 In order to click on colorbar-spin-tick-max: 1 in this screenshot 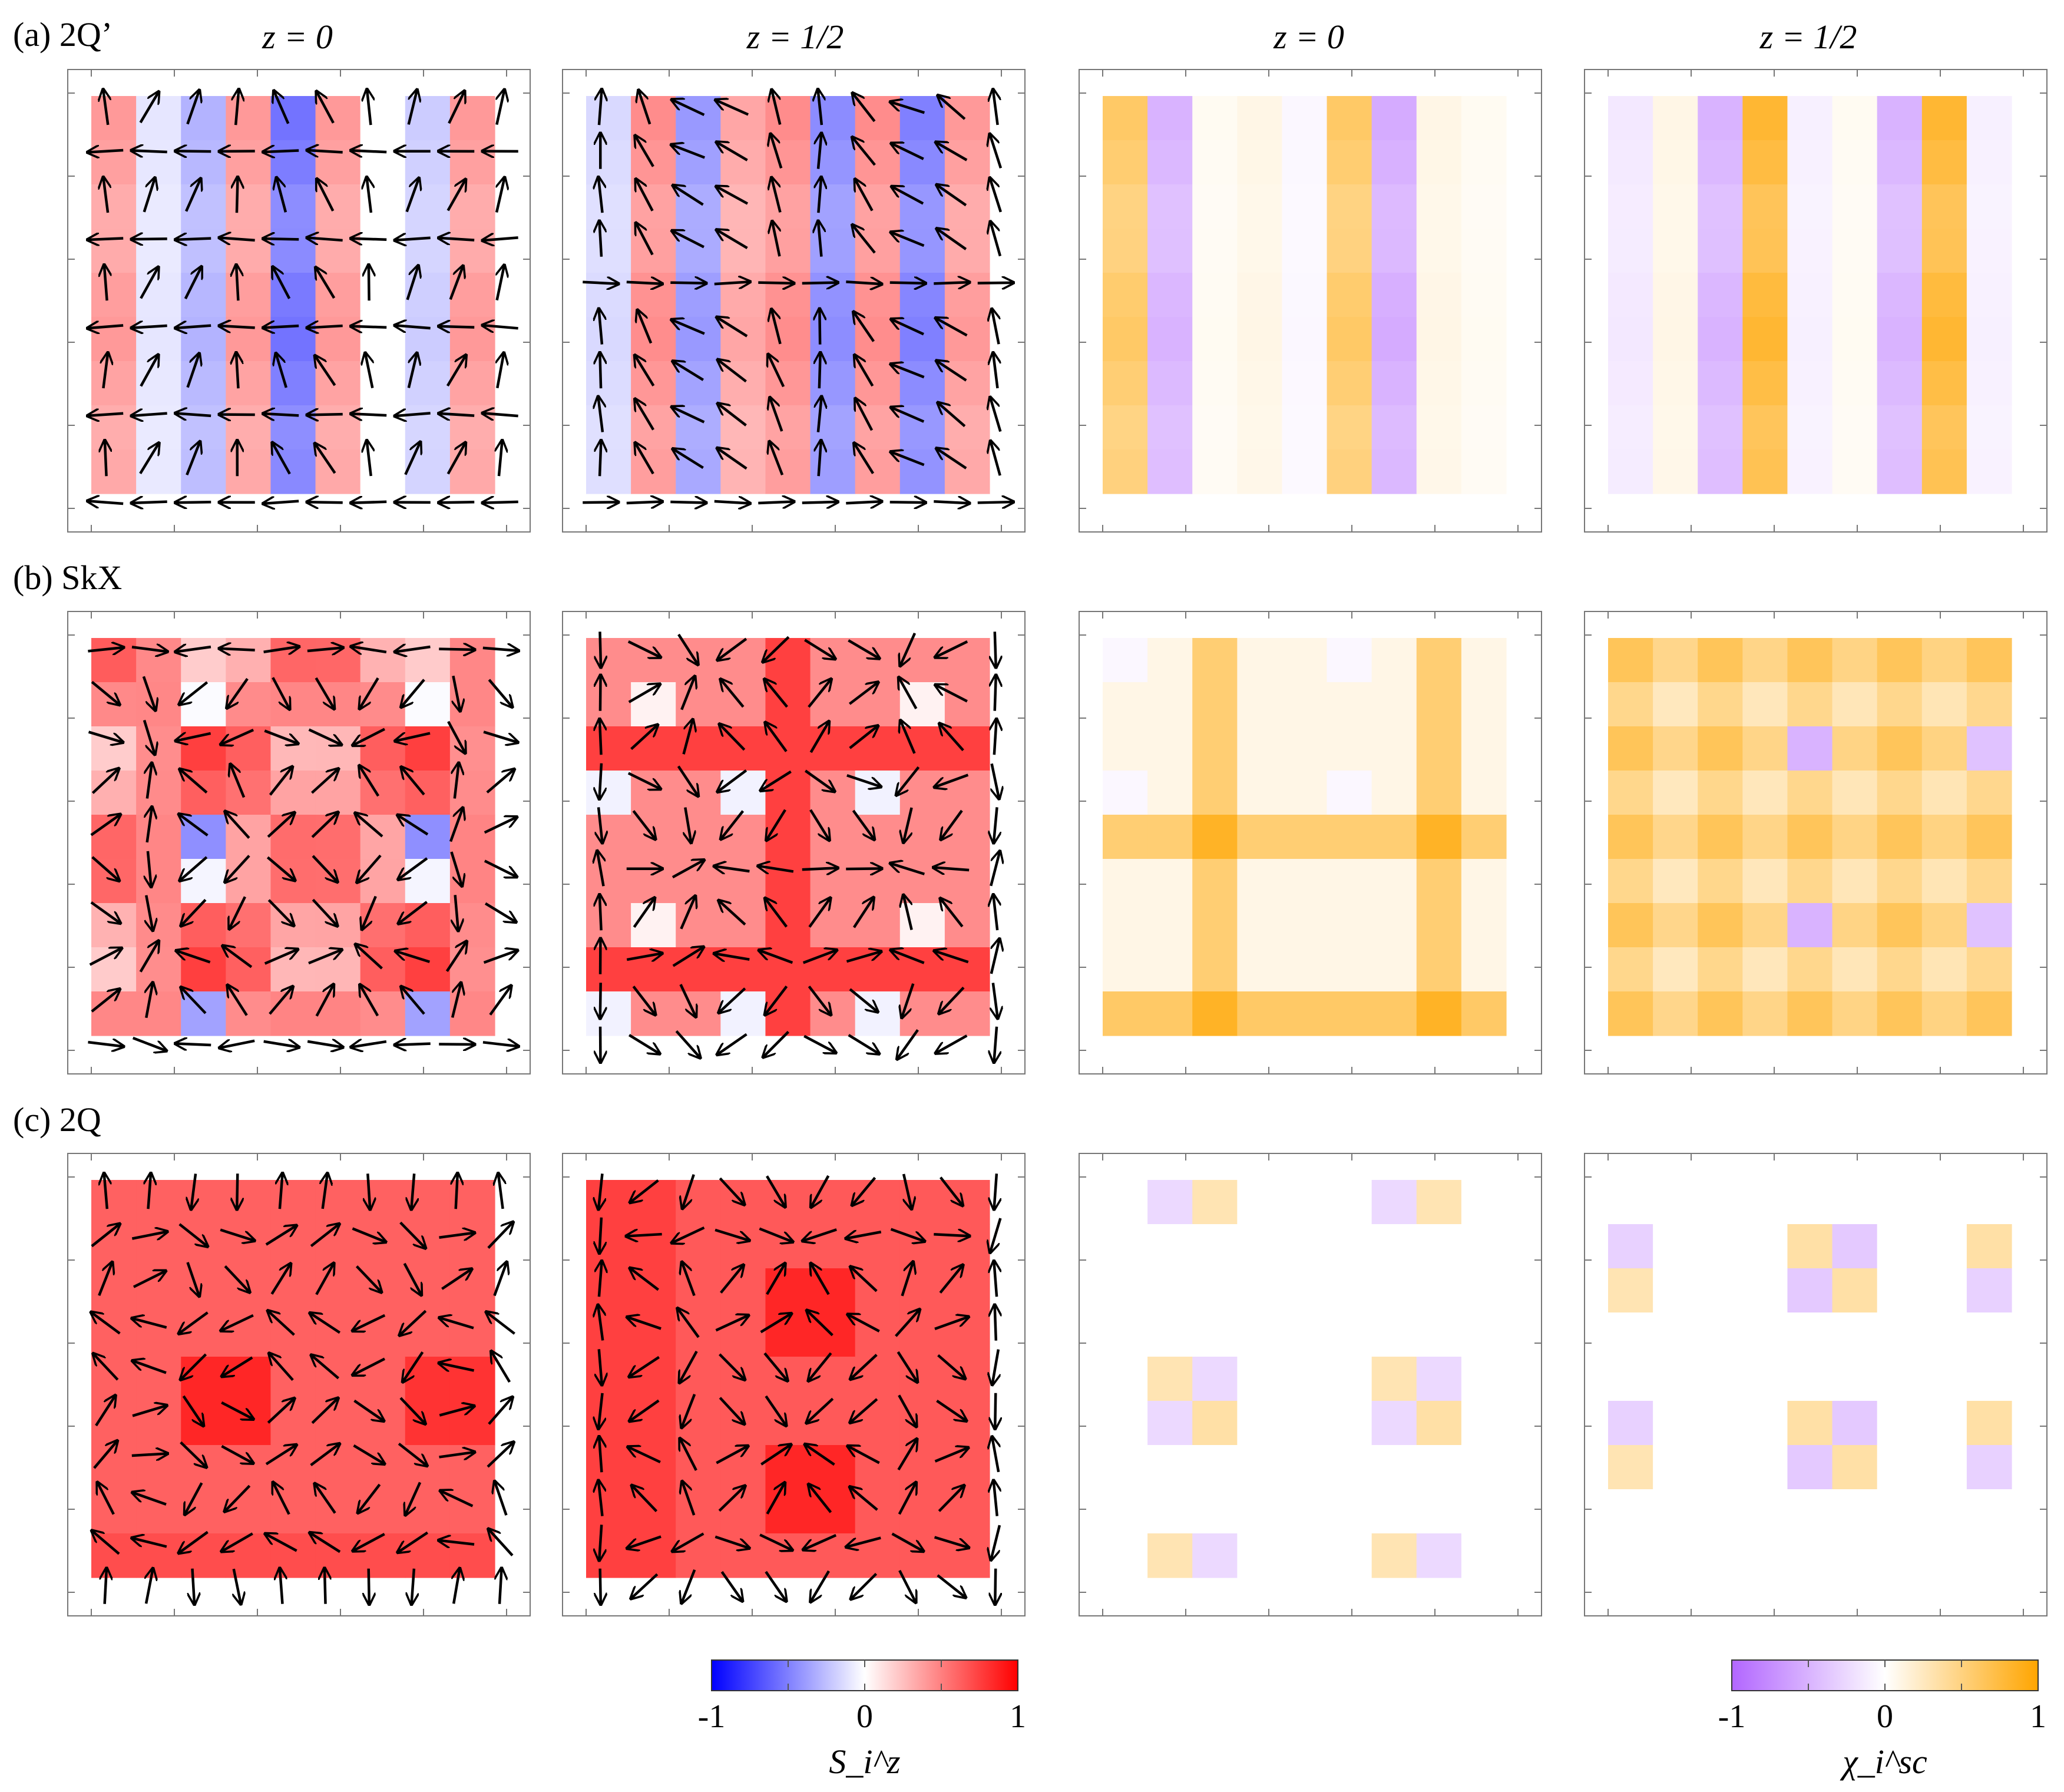, I will do `click(1018, 1716)`.